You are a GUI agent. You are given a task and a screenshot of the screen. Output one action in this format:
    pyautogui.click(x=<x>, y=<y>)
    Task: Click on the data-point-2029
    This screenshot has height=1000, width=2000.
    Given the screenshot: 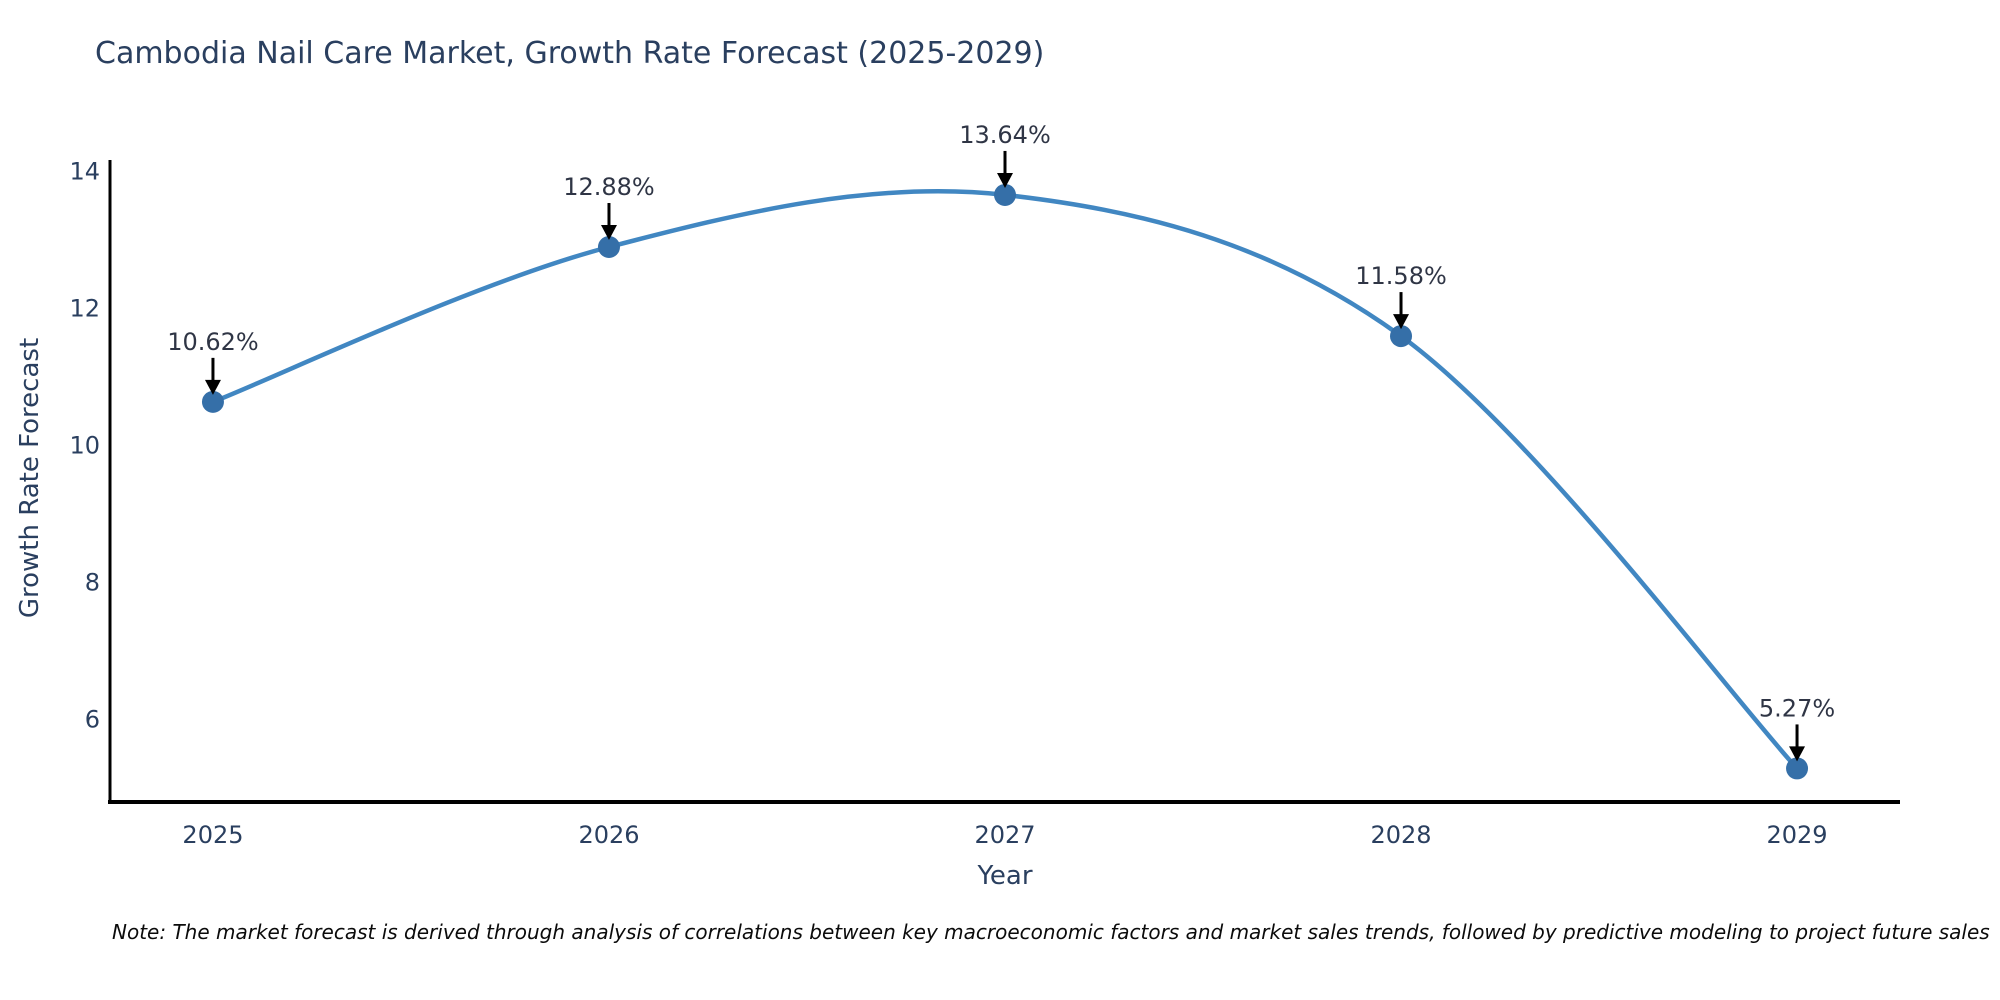 What is the action you would take?
    pyautogui.click(x=1797, y=768)
    